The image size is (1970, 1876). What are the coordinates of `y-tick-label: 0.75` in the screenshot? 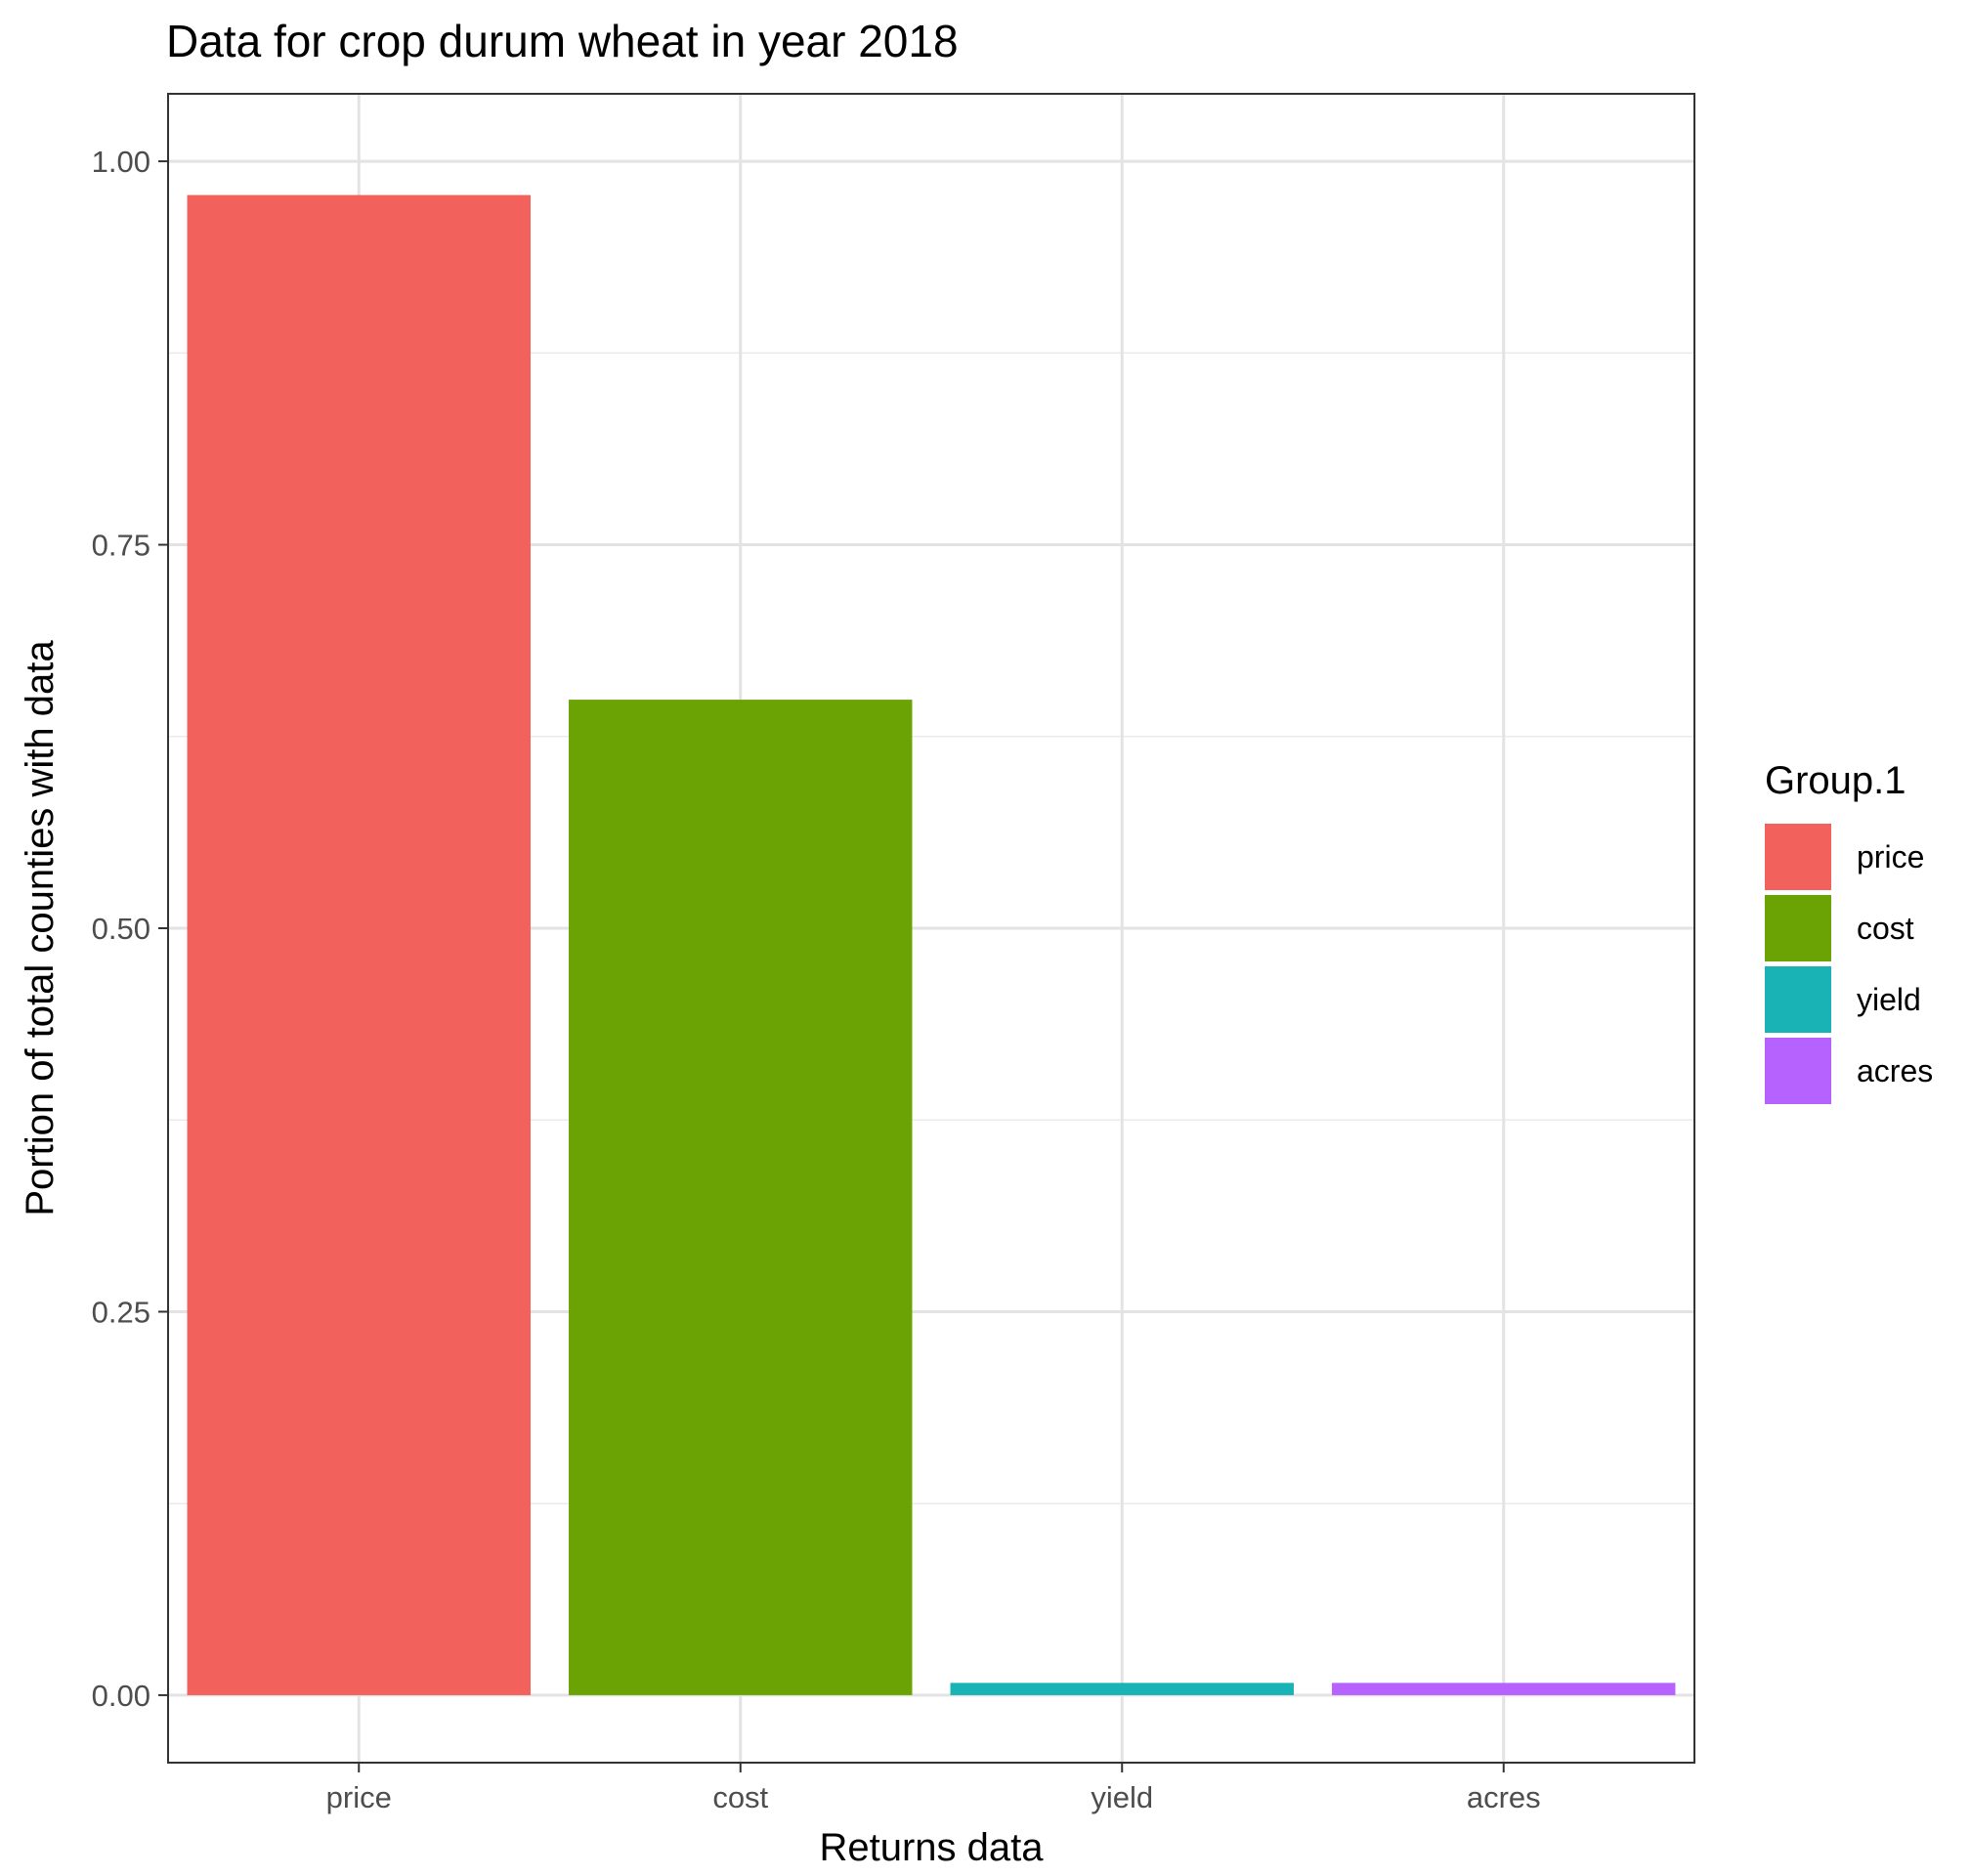 It's located at (121, 546).